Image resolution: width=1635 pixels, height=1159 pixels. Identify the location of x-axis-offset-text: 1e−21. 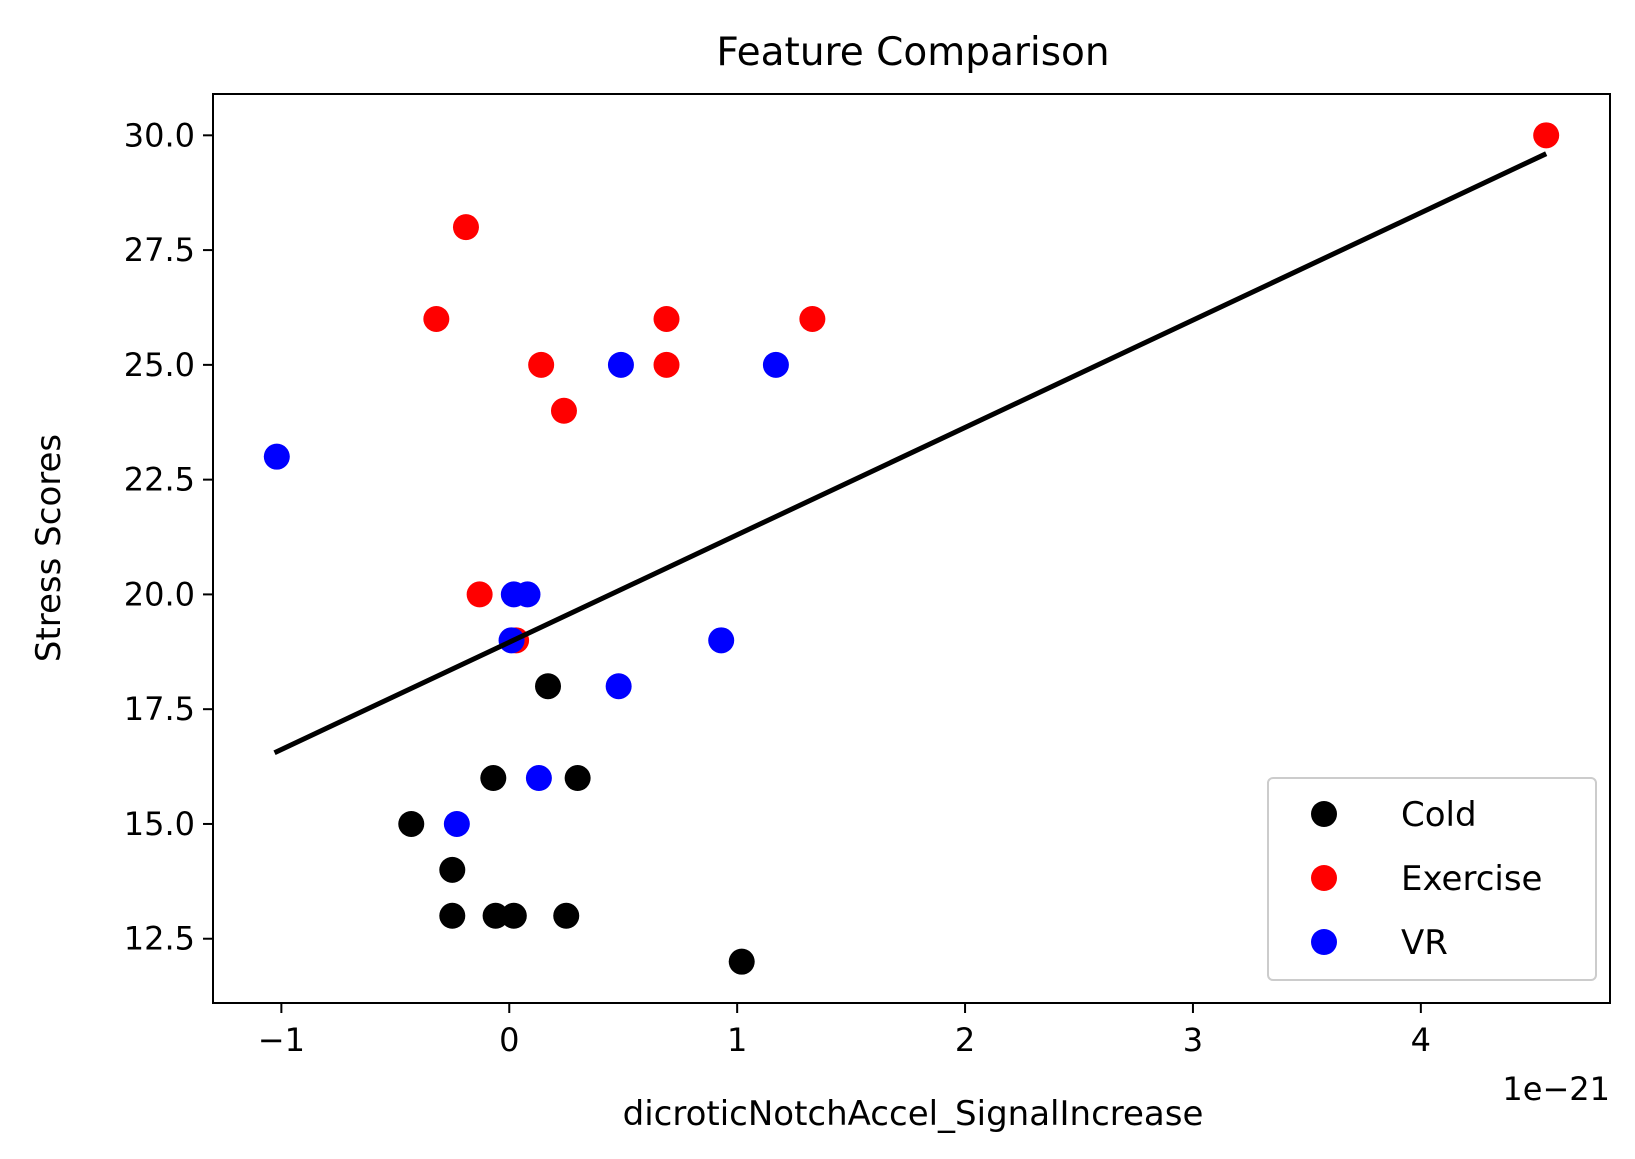
(1556, 1089).